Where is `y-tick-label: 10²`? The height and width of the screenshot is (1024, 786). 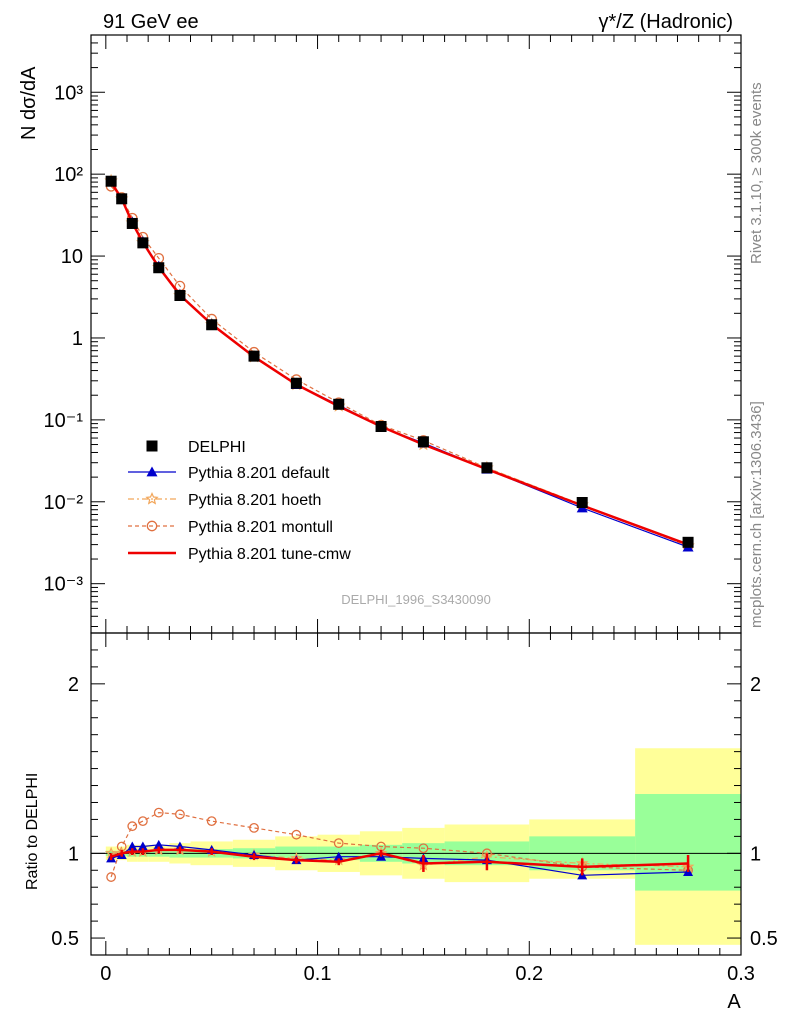
y-tick-label: 10² is located at coordinates (68, 175).